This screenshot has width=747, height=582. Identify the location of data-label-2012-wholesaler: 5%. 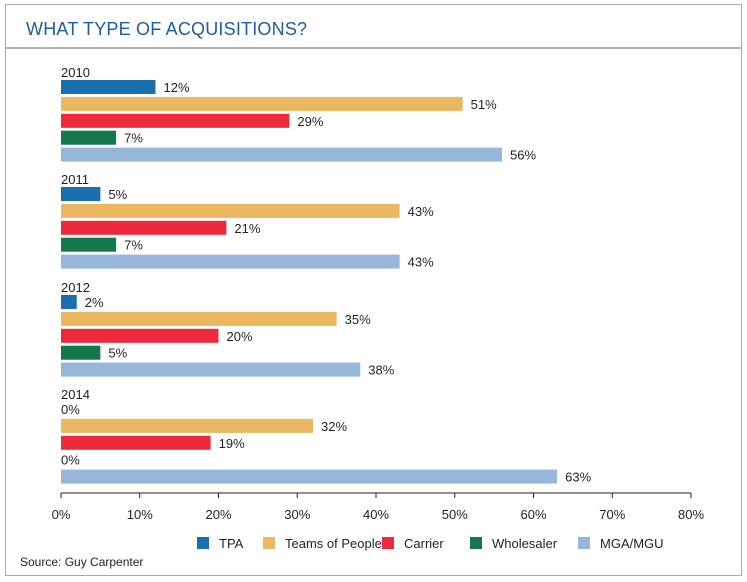
(117, 353).